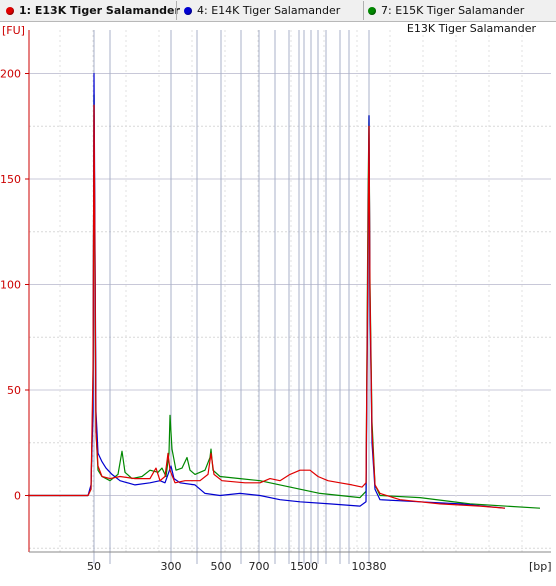  What do you see at coordinates (188, 10) in the screenshot?
I see `blue-dot-icon` at bounding box center [188, 10].